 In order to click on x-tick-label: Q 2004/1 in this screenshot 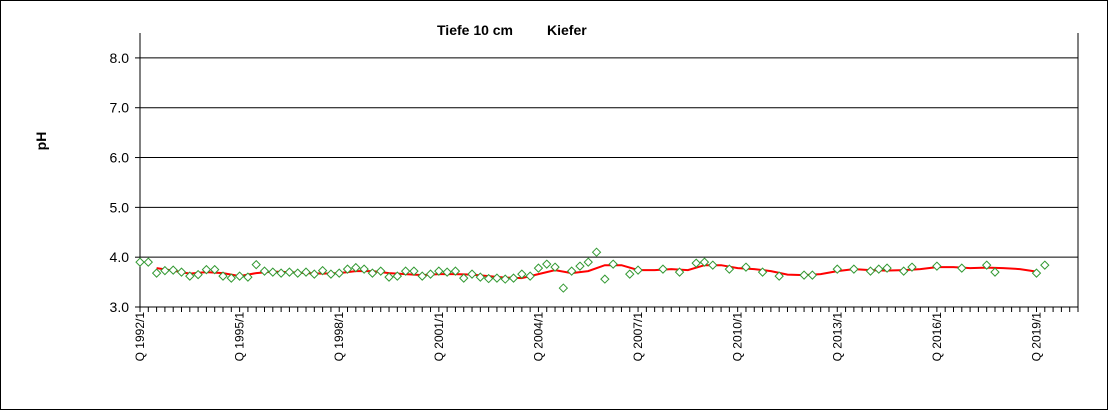, I will do `click(538, 337)`.